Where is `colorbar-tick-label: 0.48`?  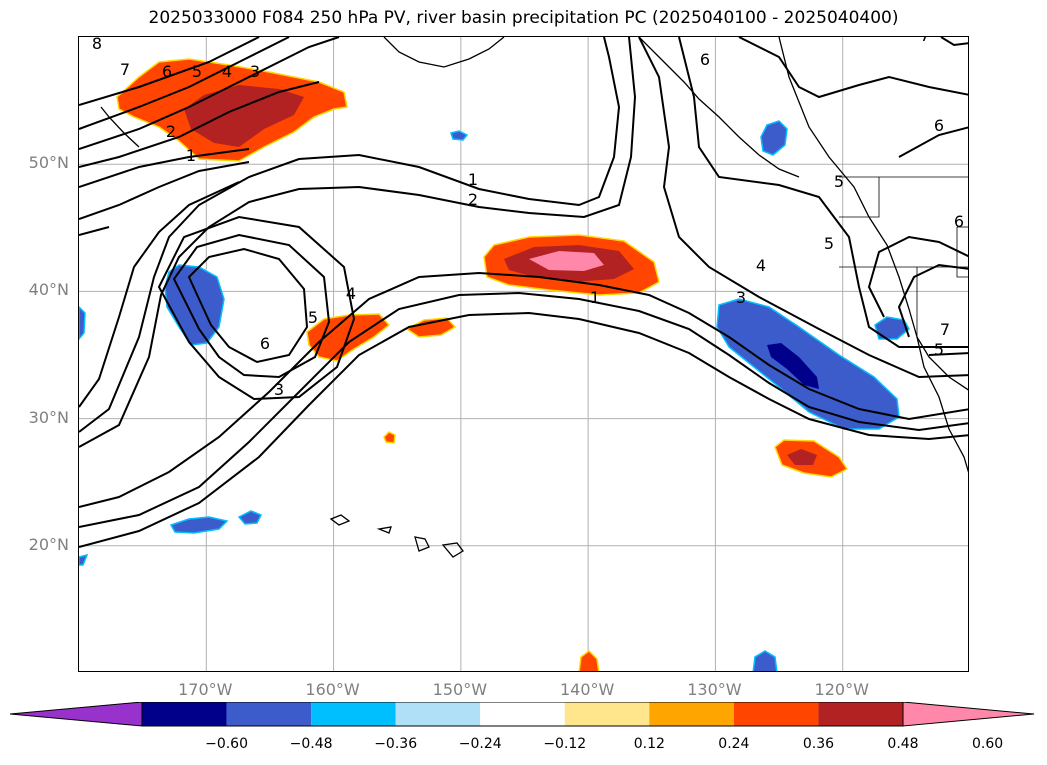 colorbar-tick-label: 0.48 is located at coordinates (903, 744).